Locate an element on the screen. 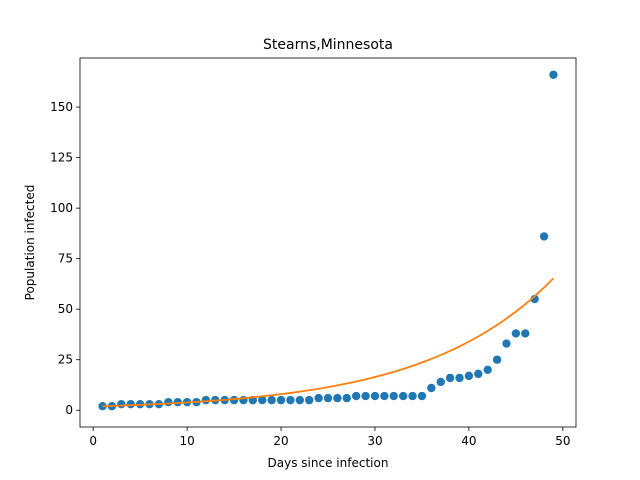  x-tick-label: 40 is located at coordinates (468, 441).